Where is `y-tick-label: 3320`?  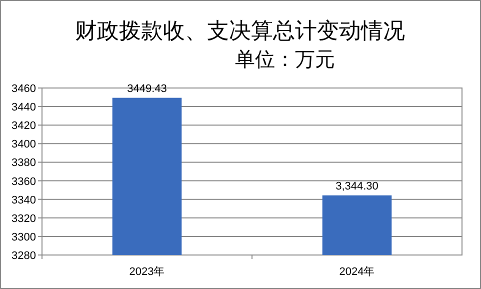 y-tick-label: 3320 is located at coordinates (24, 218).